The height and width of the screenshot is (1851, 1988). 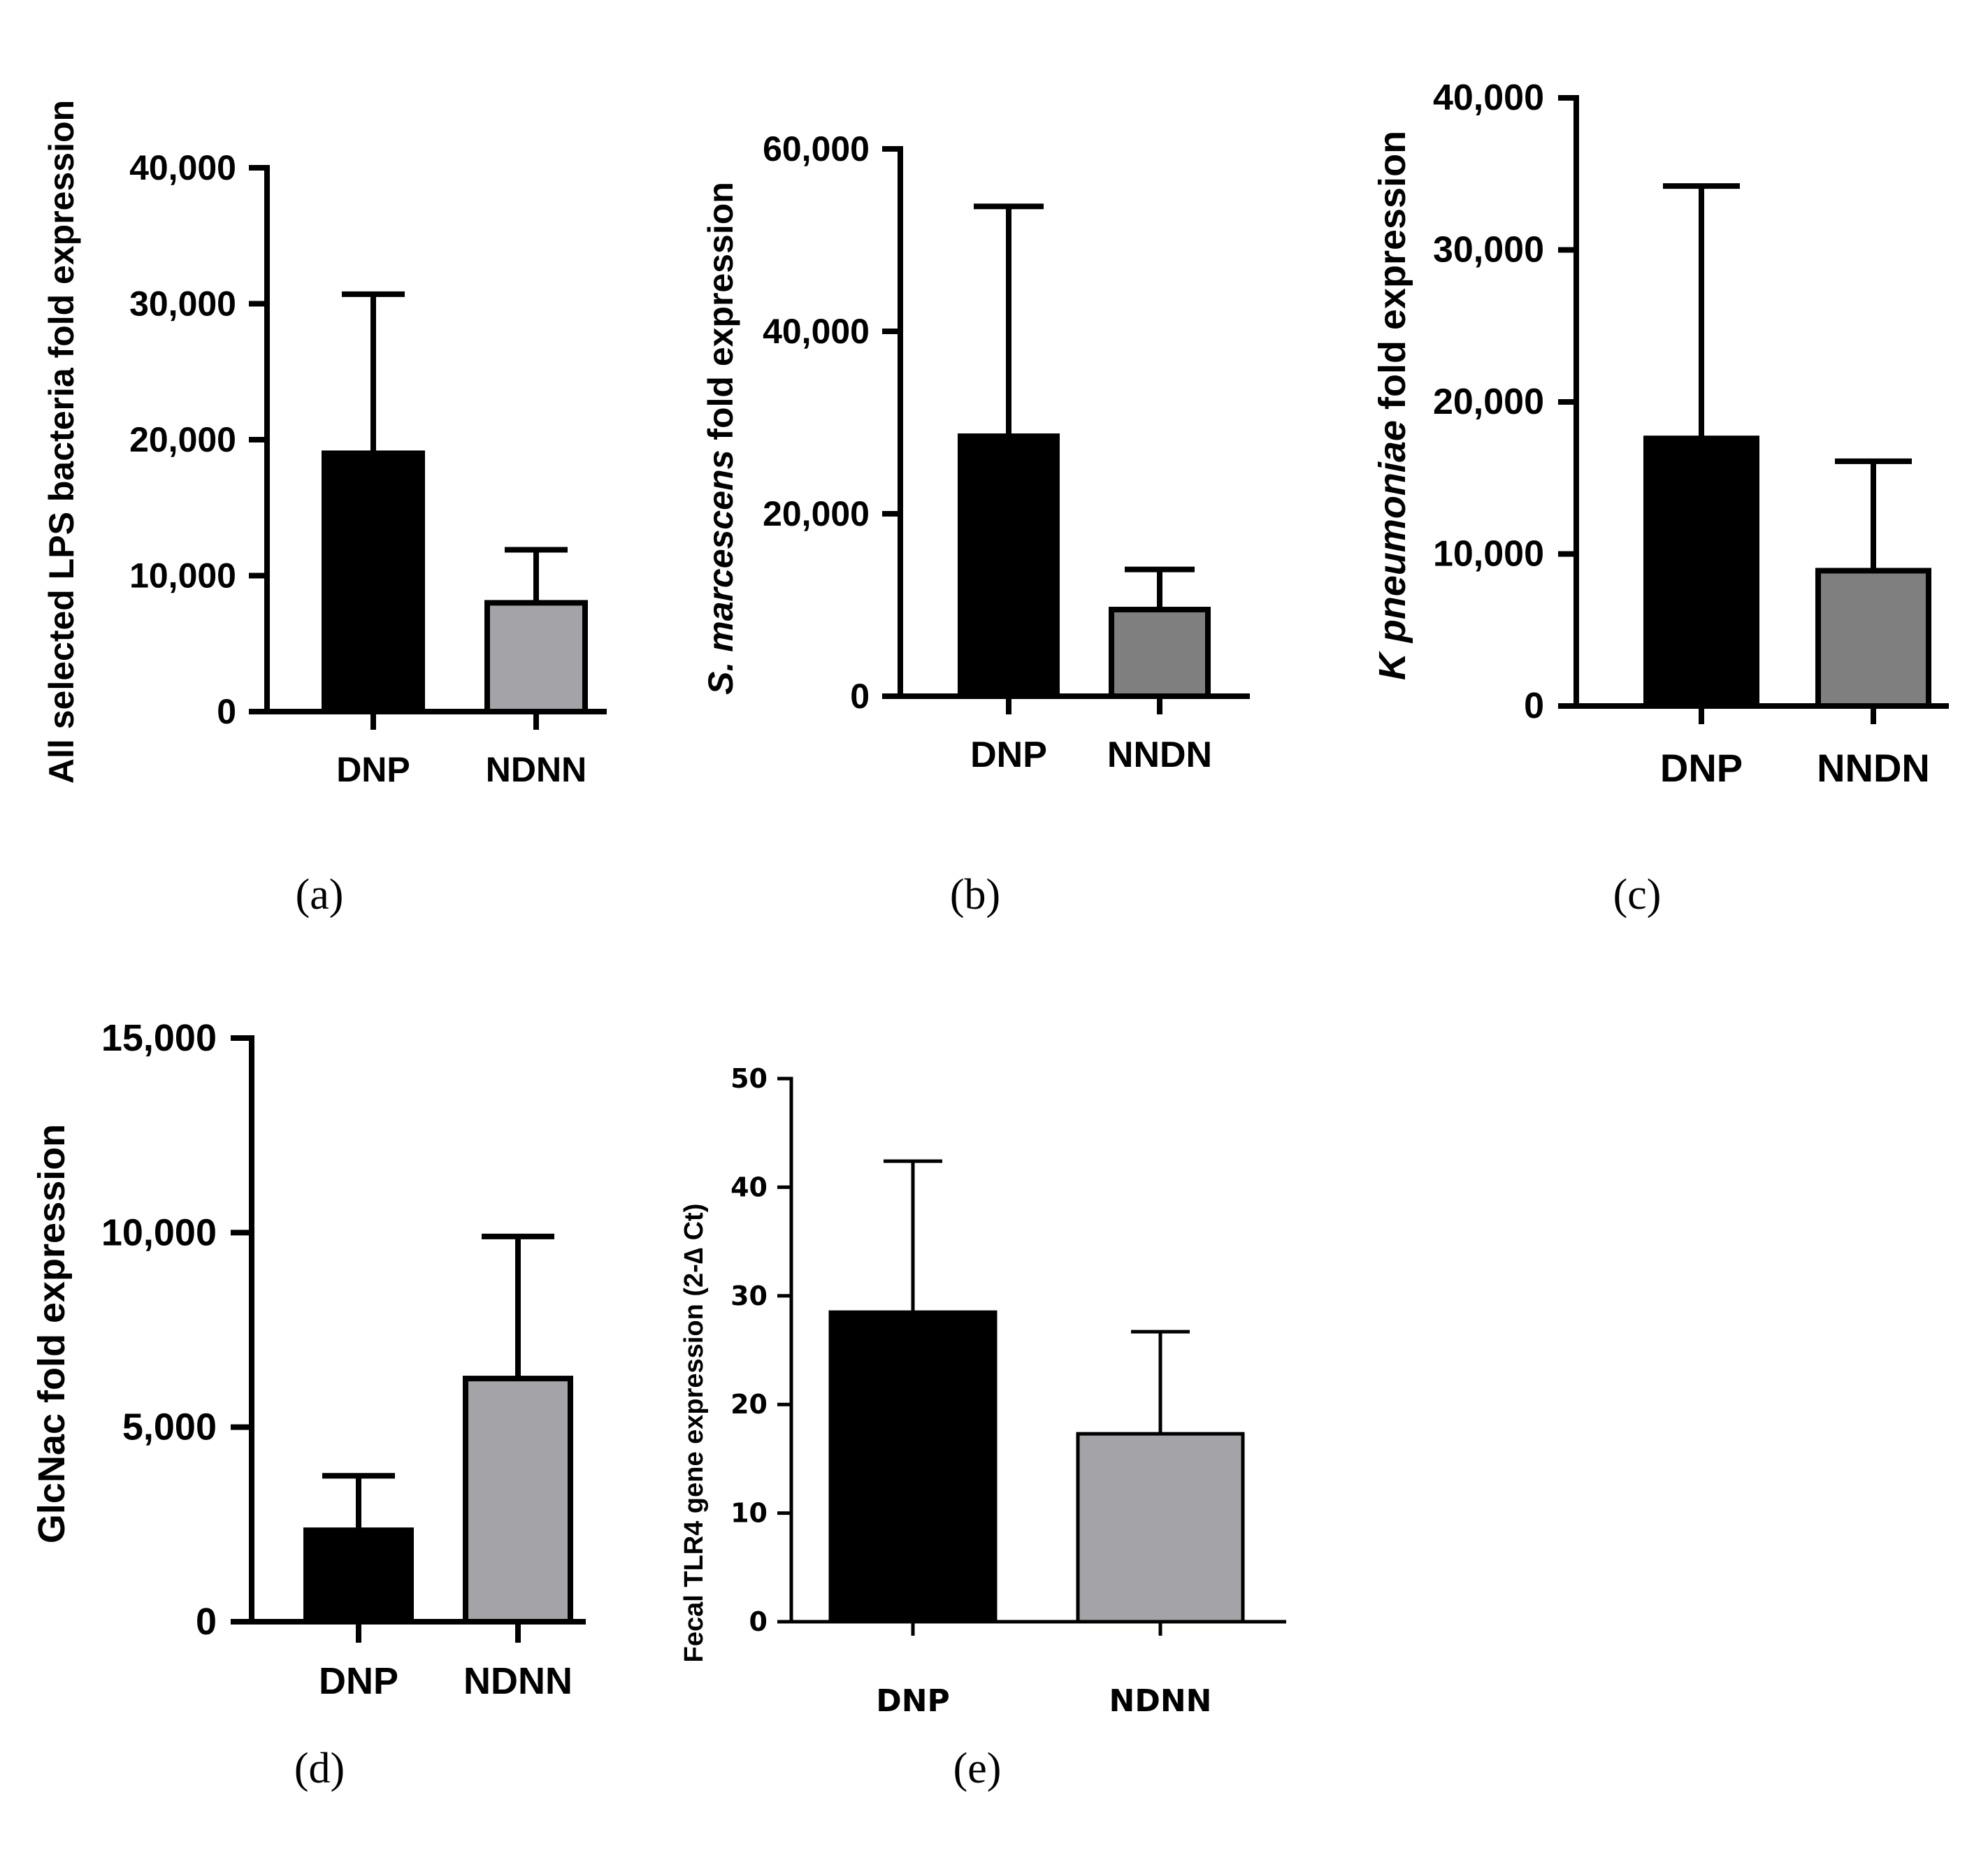 I want to click on category-label-c: NNDN, so click(x=1873, y=768).